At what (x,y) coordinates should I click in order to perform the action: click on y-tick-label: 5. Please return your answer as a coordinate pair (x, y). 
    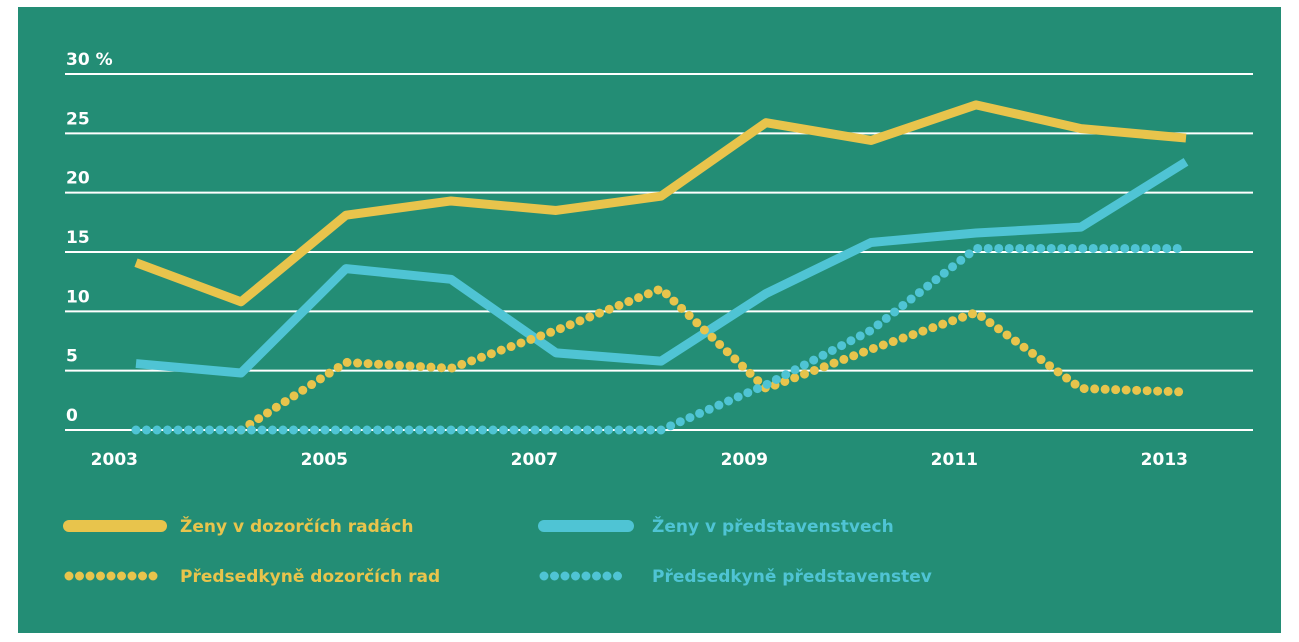
    Looking at the image, I should click on (72, 357).